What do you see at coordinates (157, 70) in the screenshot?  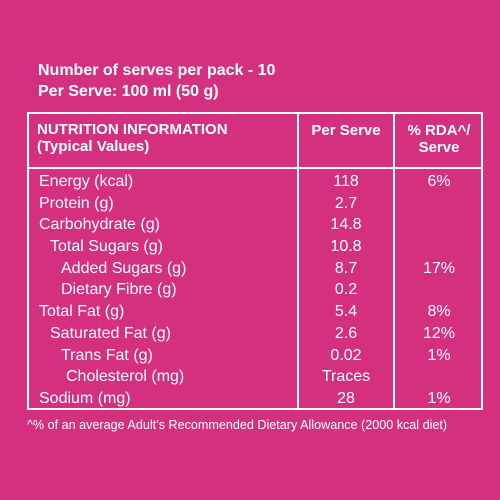 I see `serves-per-pack: Number of serves per pack - 10` at bounding box center [157, 70].